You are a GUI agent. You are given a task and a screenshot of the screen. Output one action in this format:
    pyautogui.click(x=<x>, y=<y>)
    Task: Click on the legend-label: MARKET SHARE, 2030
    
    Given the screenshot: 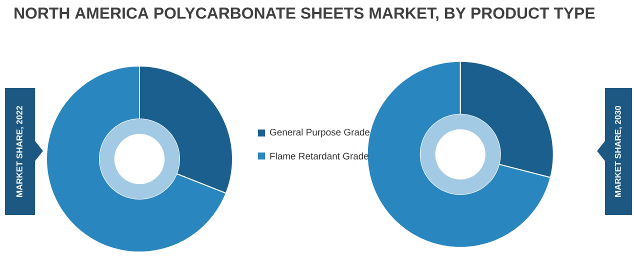 What is the action you would take?
    pyautogui.click(x=618, y=151)
    